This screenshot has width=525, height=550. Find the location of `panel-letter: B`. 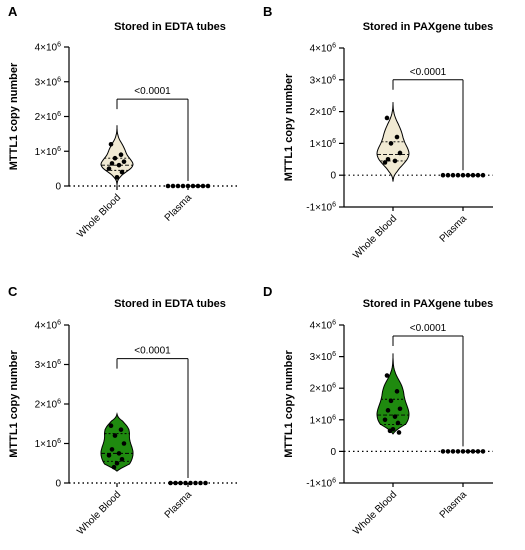

panel-letter: B is located at coordinates (267, 11).